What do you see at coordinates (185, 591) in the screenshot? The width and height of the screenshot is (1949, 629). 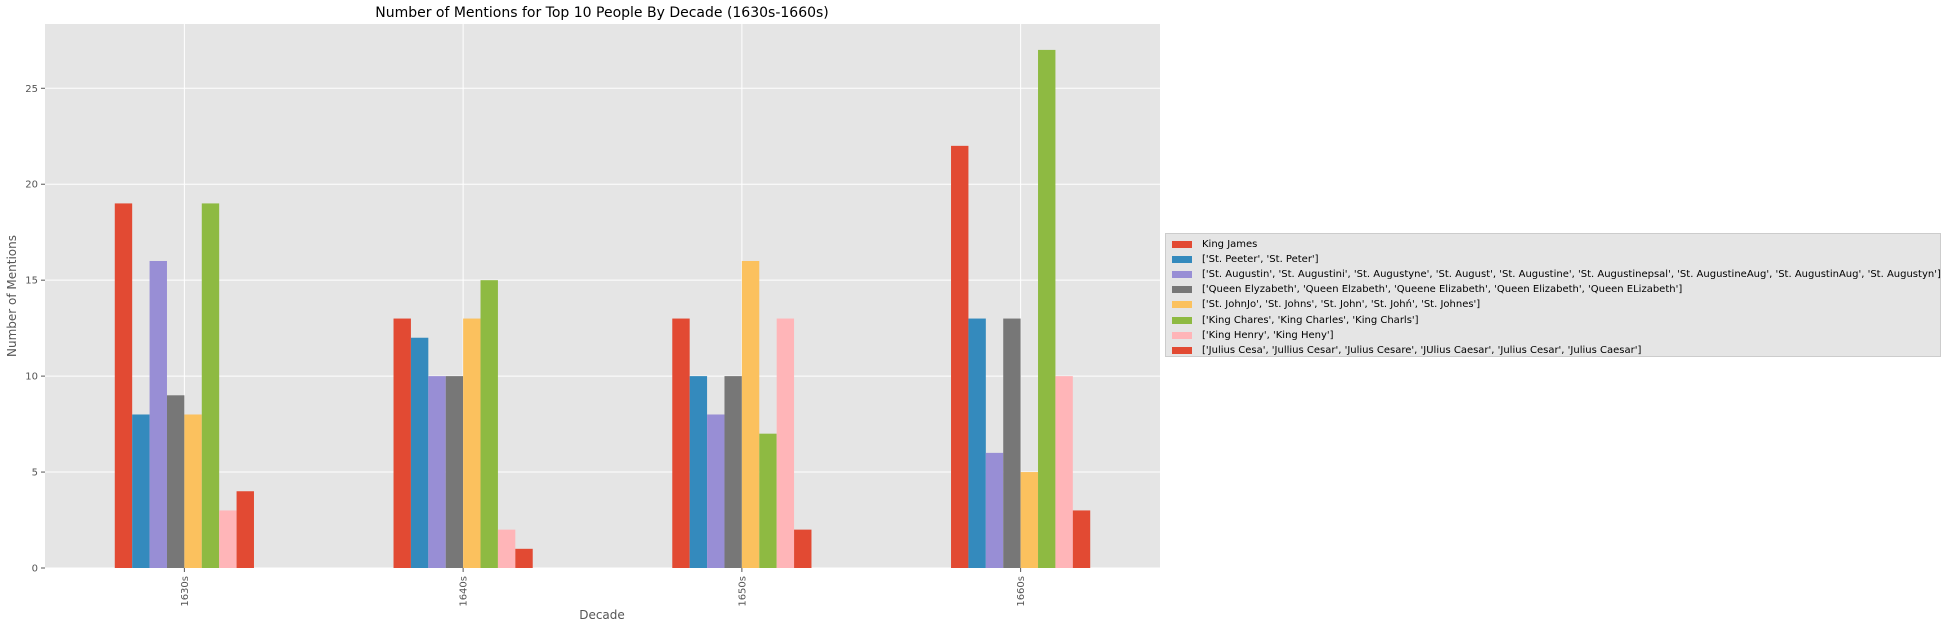 I see `x-tick-label: 1630s` at bounding box center [185, 591].